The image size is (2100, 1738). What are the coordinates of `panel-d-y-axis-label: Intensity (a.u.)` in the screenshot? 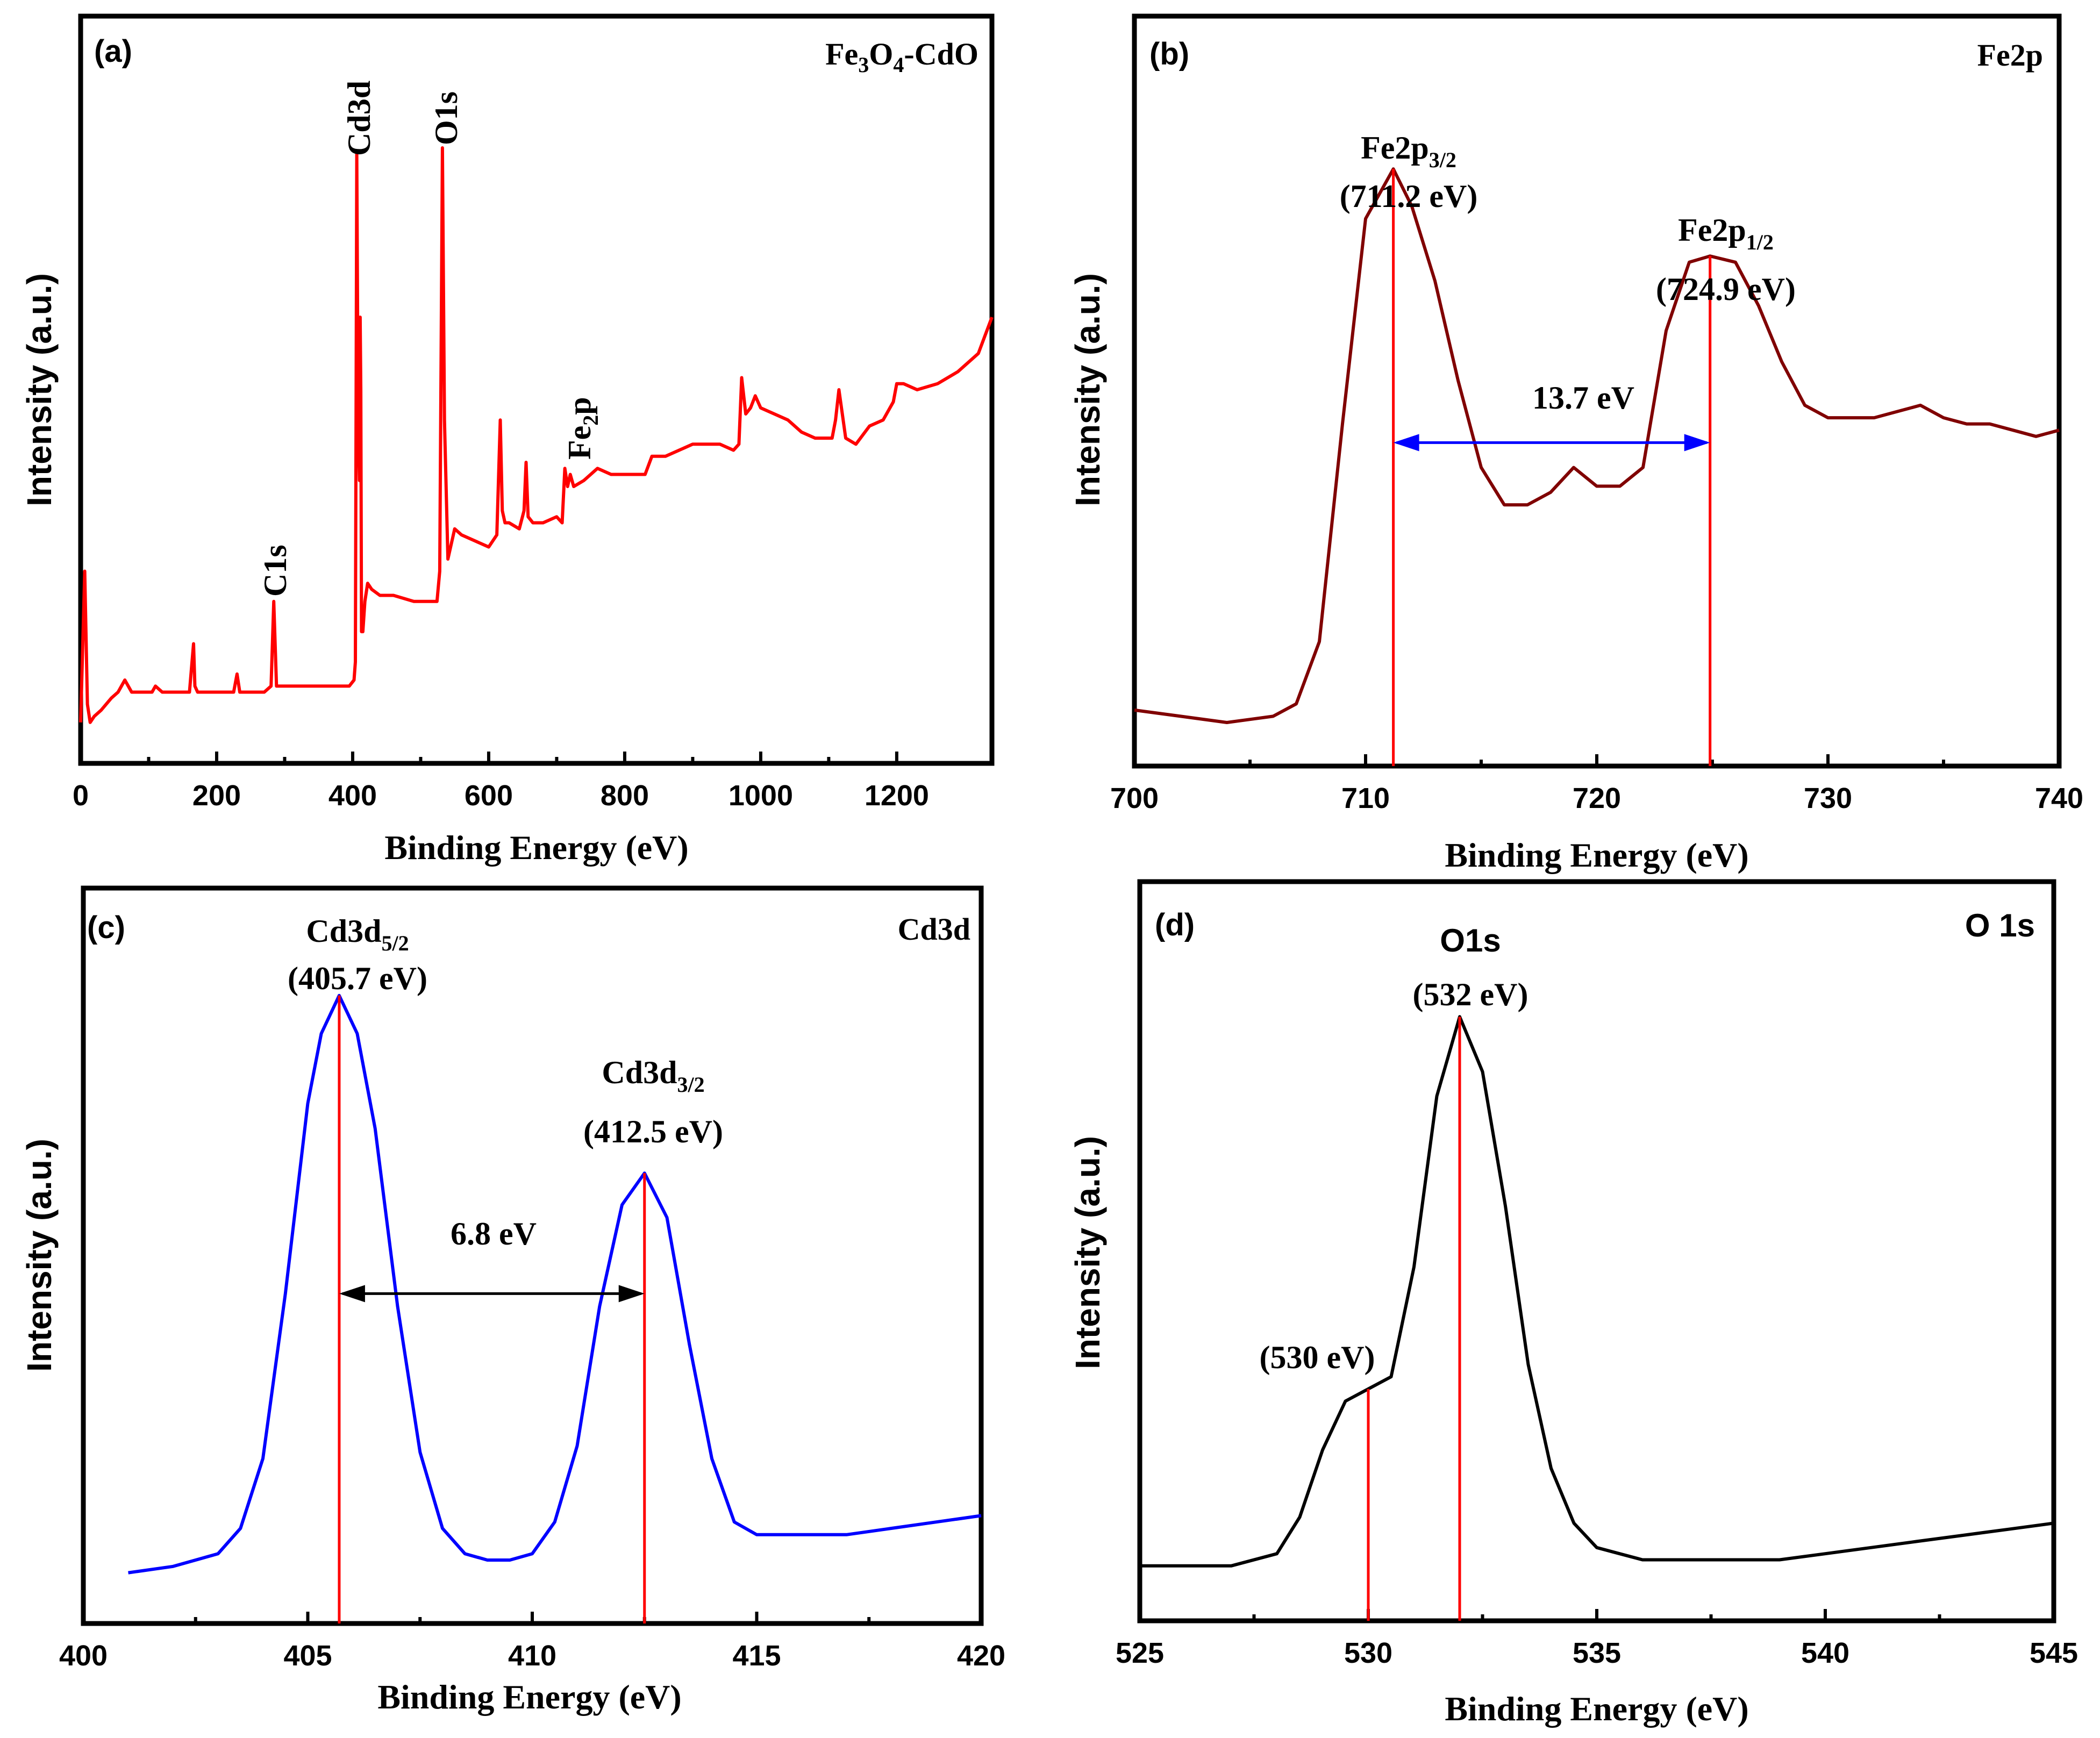 It's located at (1087, 1253).